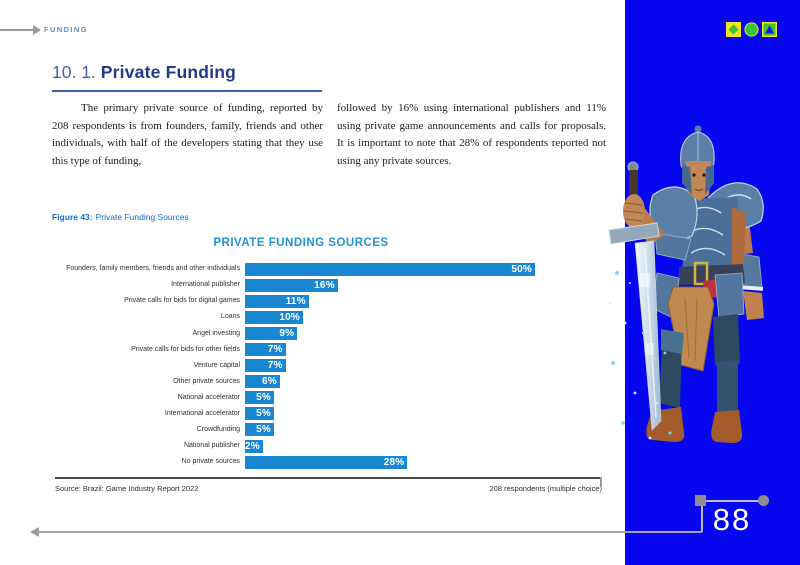 Image resolution: width=800 pixels, height=565 pixels. What do you see at coordinates (769, 29) in the screenshot?
I see `triangle-in-square-icon` at bounding box center [769, 29].